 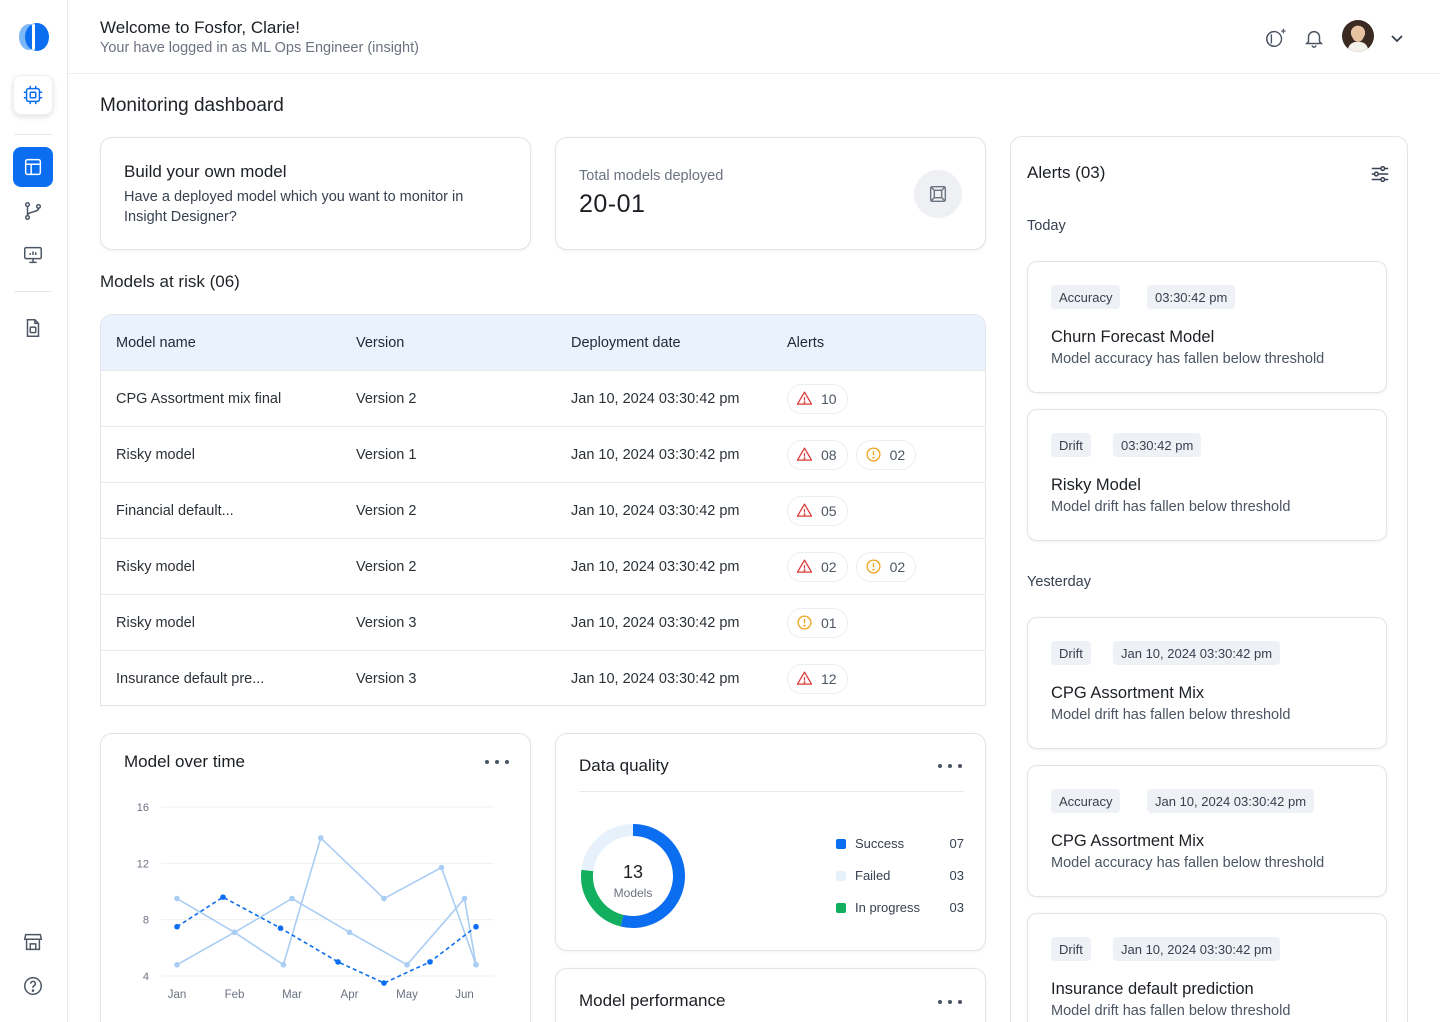 I want to click on alert-message: Model drift has fallen below threshold, so click(x=1171, y=1011).